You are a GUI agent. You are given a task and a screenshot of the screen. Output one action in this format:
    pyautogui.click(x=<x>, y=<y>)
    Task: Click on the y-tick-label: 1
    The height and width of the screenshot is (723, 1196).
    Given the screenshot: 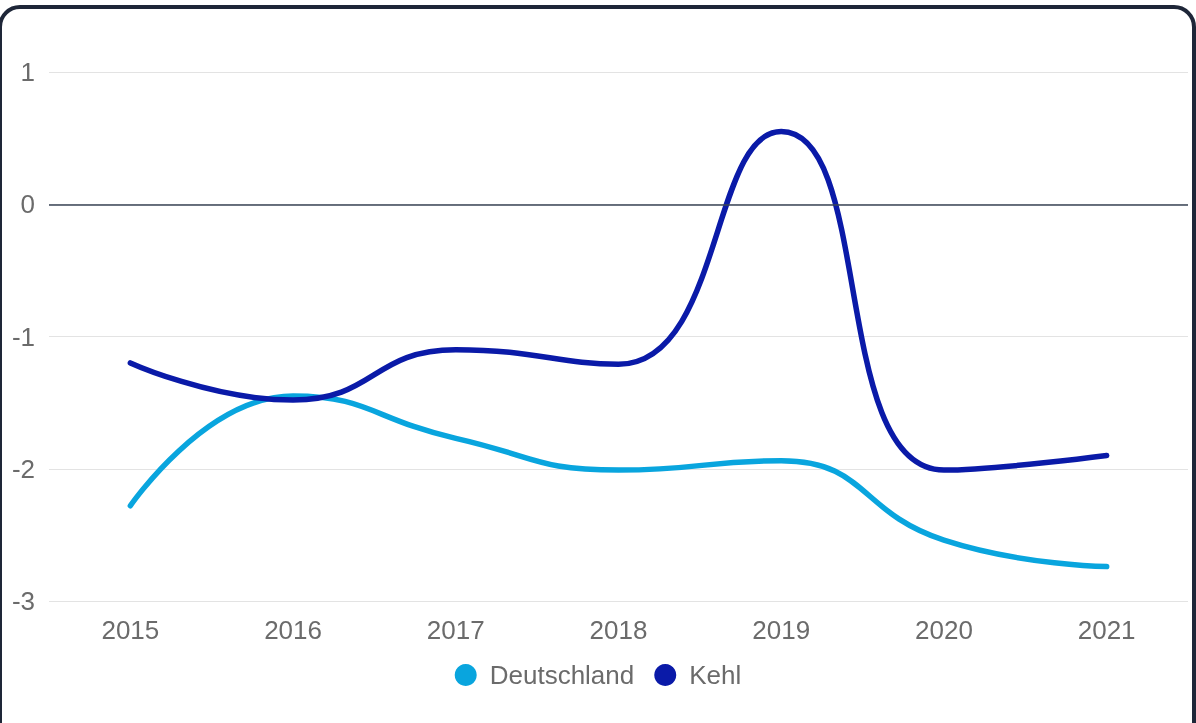 What is the action you would take?
    pyautogui.click(x=27, y=72)
    